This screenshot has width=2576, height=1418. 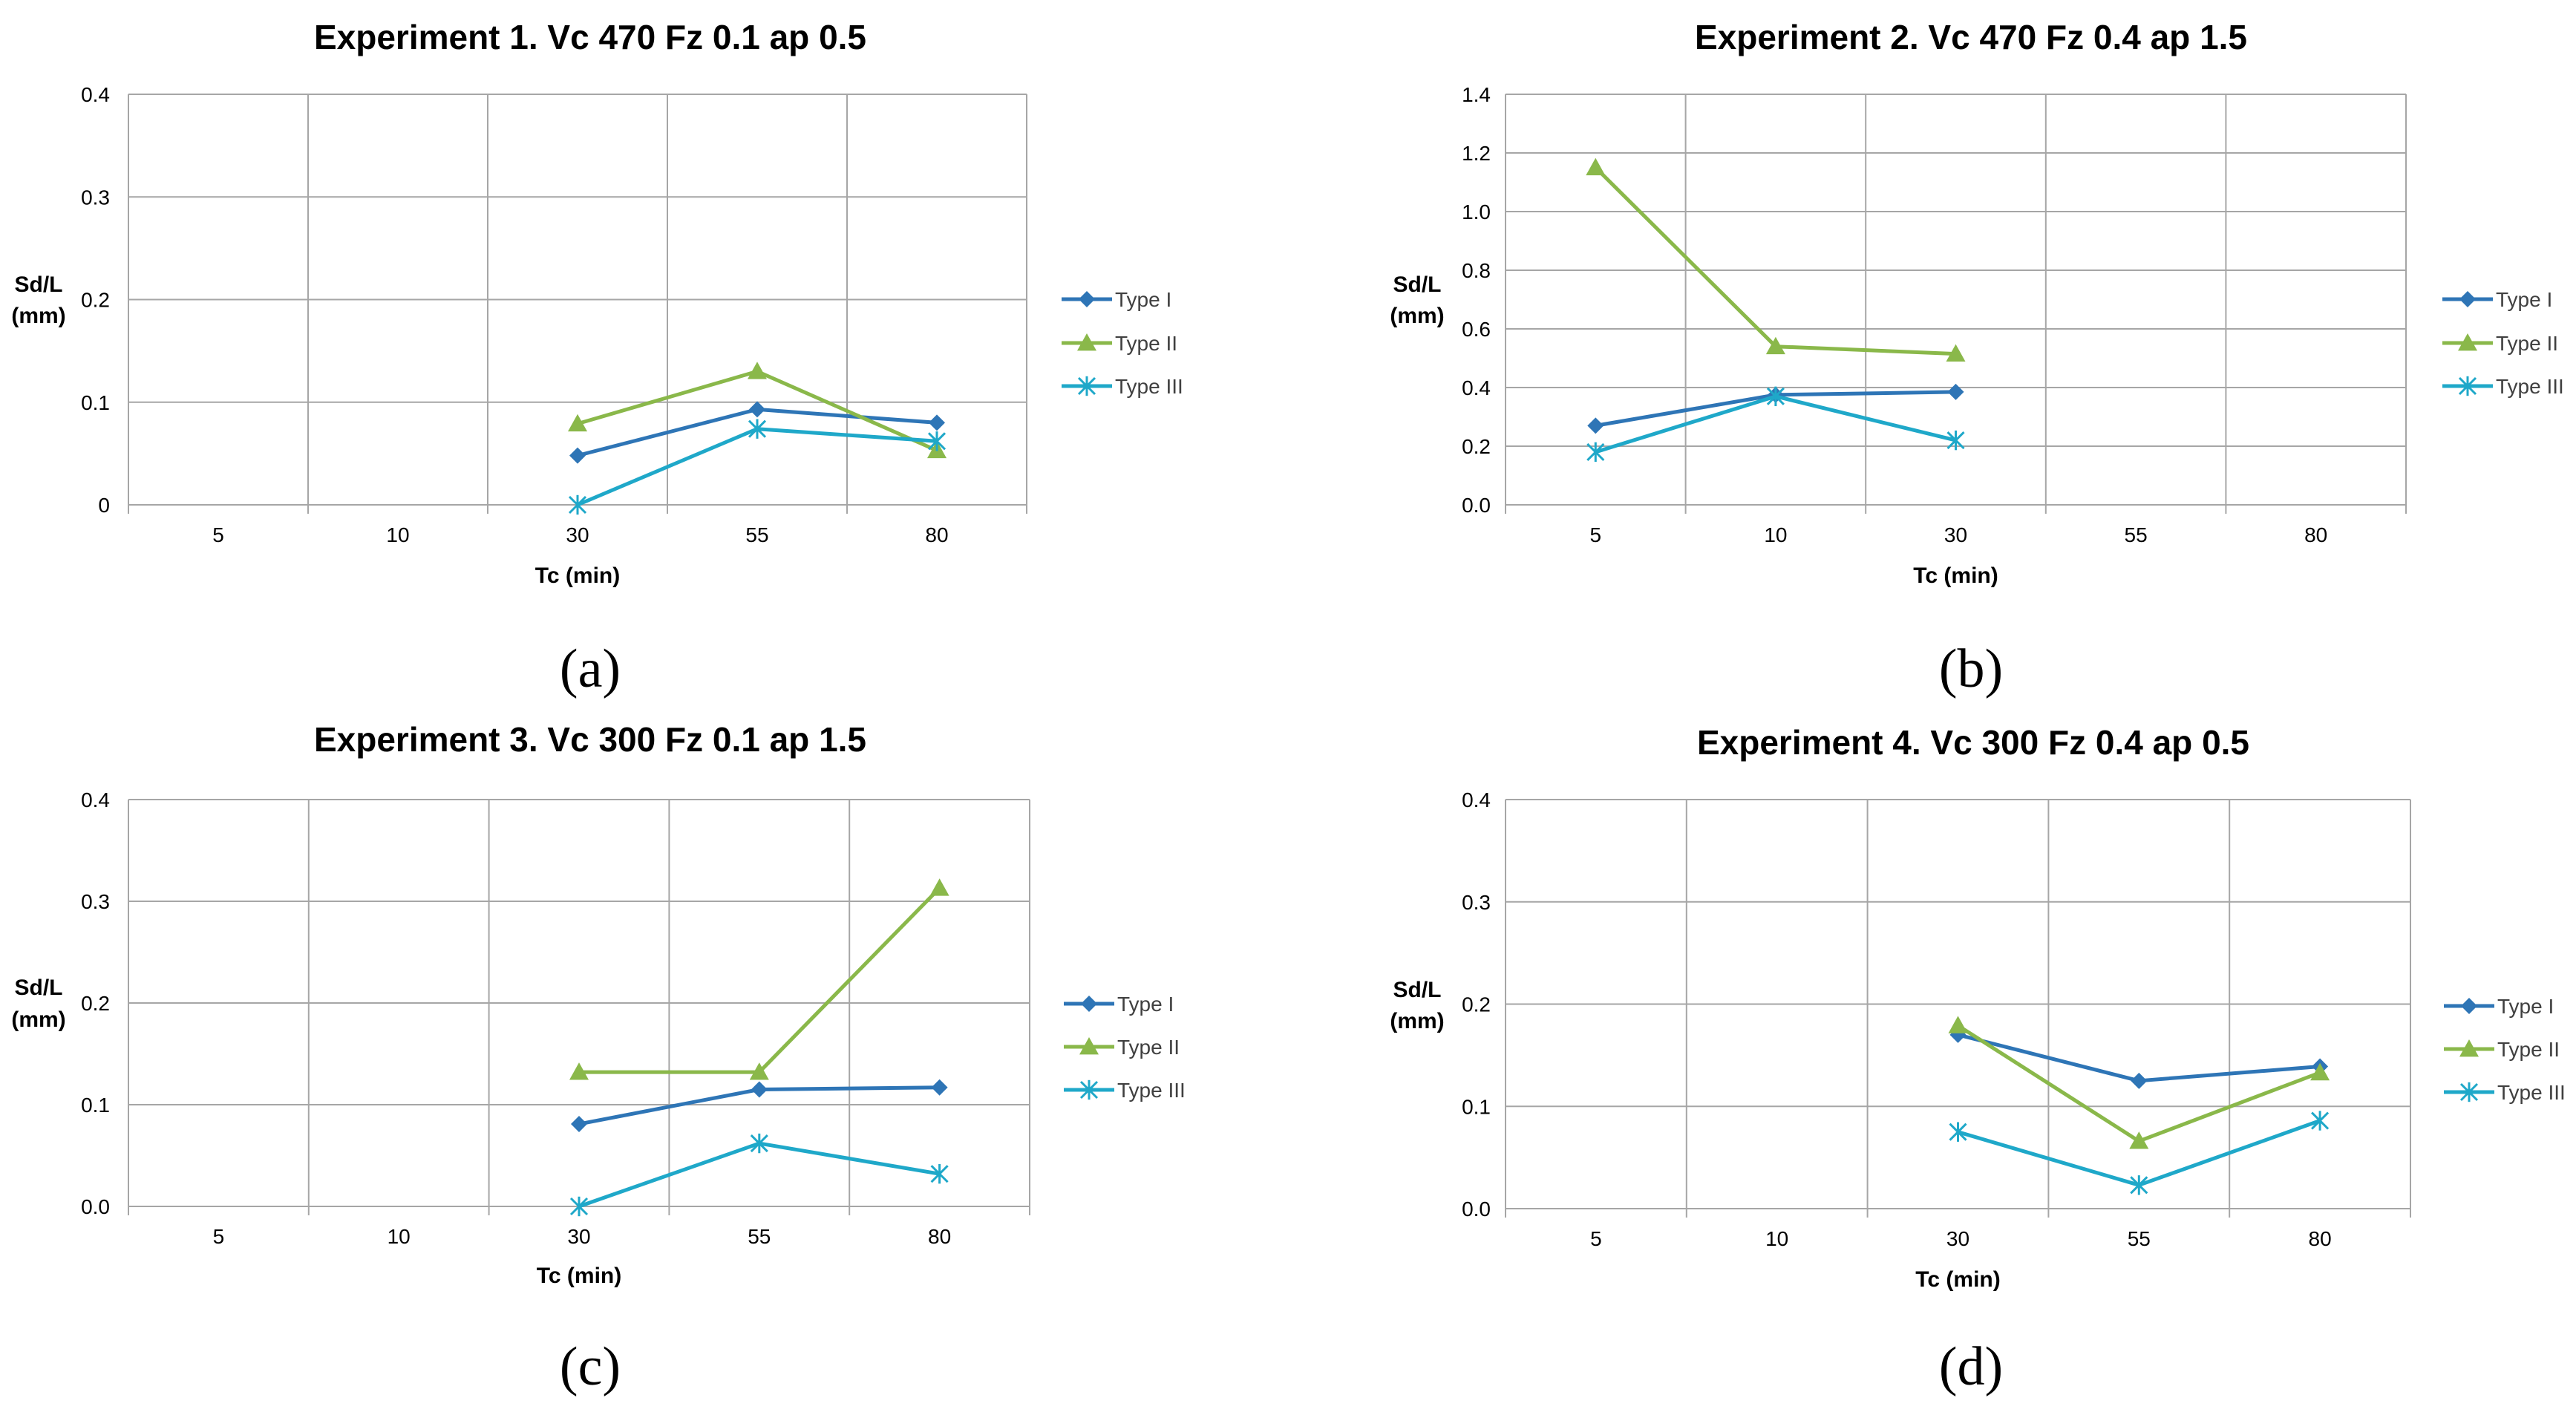 What do you see at coordinates (1971, 668) in the screenshot?
I see `panel-label: (b)` at bounding box center [1971, 668].